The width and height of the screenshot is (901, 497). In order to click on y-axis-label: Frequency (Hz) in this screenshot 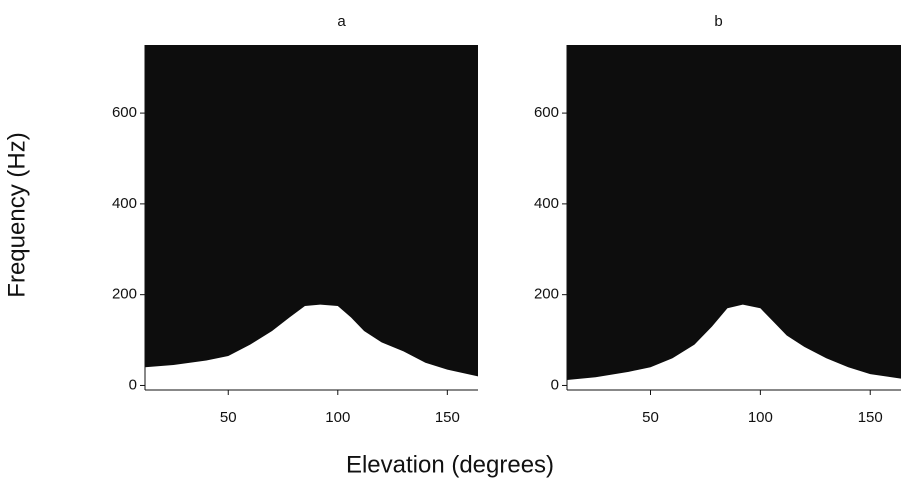, I will do `click(16, 214)`.